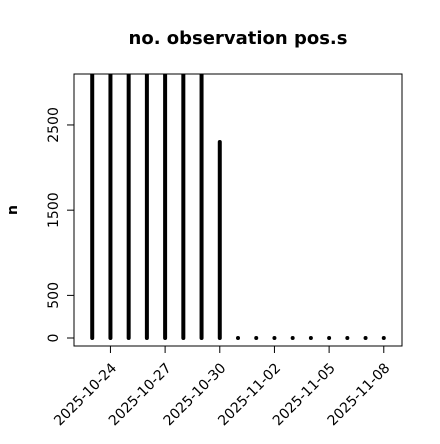 Image resolution: width=440 pixels, height=444 pixels. I want to click on y-axis-label: n, so click(13, 210).